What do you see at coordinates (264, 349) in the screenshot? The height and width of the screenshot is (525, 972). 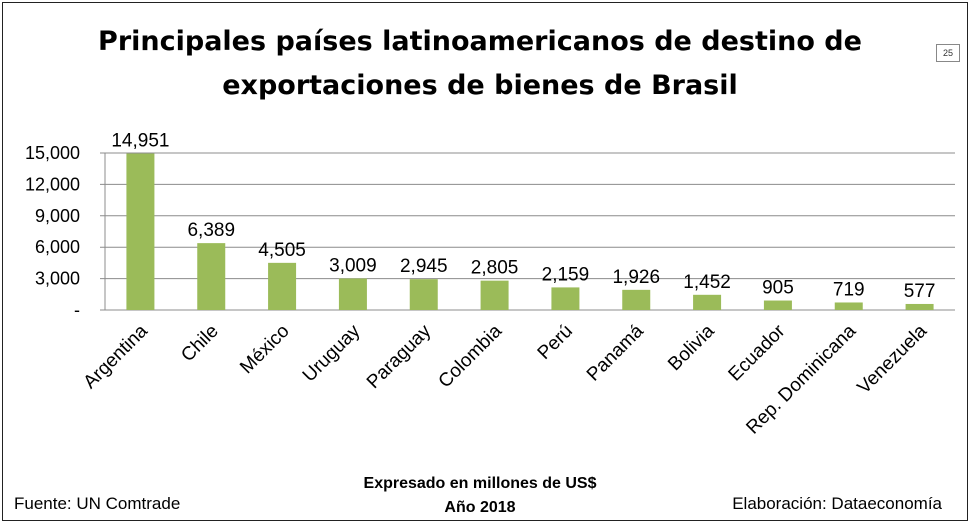 I see `x-tick-label: México` at bounding box center [264, 349].